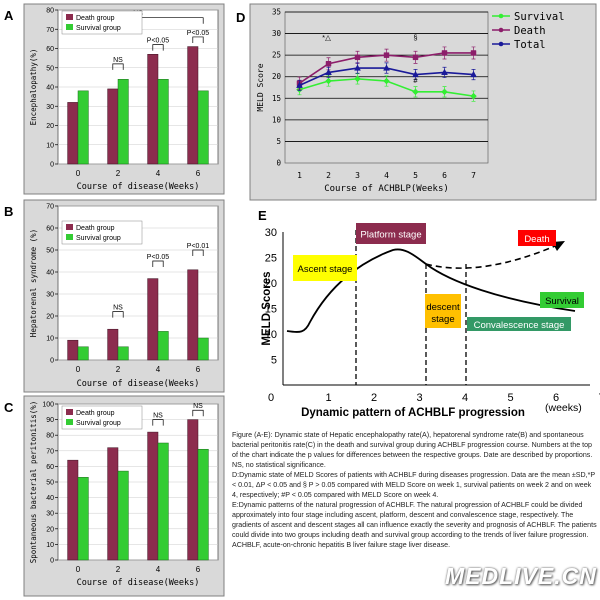  I want to click on panel-e-ascent-stage-box, so click(325, 268).